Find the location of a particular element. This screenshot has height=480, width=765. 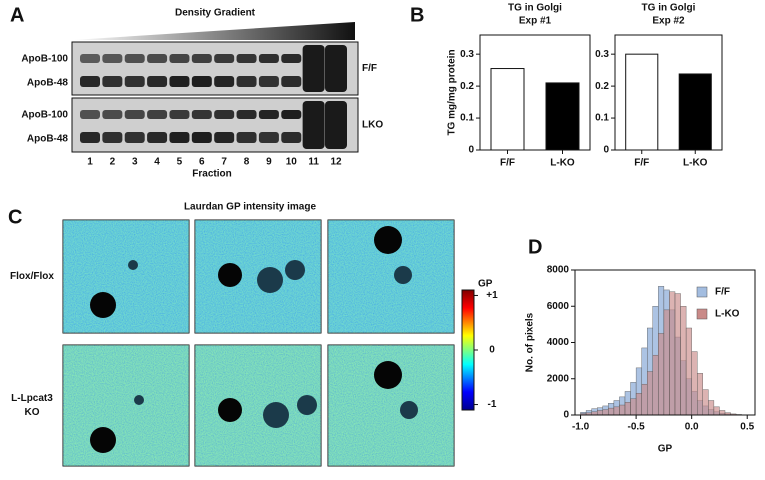

chart-title: Exp #2 is located at coordinates (668, 21).